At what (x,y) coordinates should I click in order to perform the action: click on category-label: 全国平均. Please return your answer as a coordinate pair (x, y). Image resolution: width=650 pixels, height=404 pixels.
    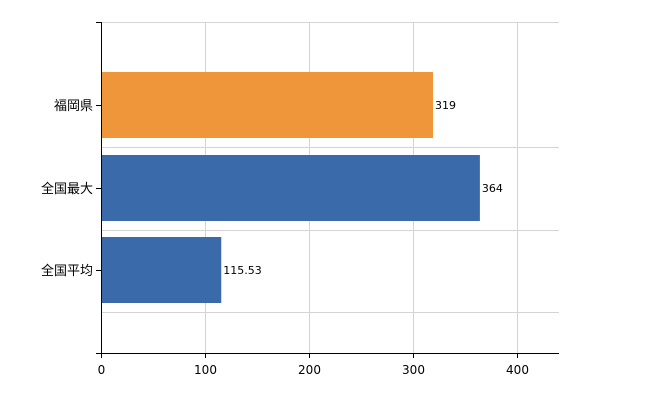
    Looking at the image, I should click on (67, 271).